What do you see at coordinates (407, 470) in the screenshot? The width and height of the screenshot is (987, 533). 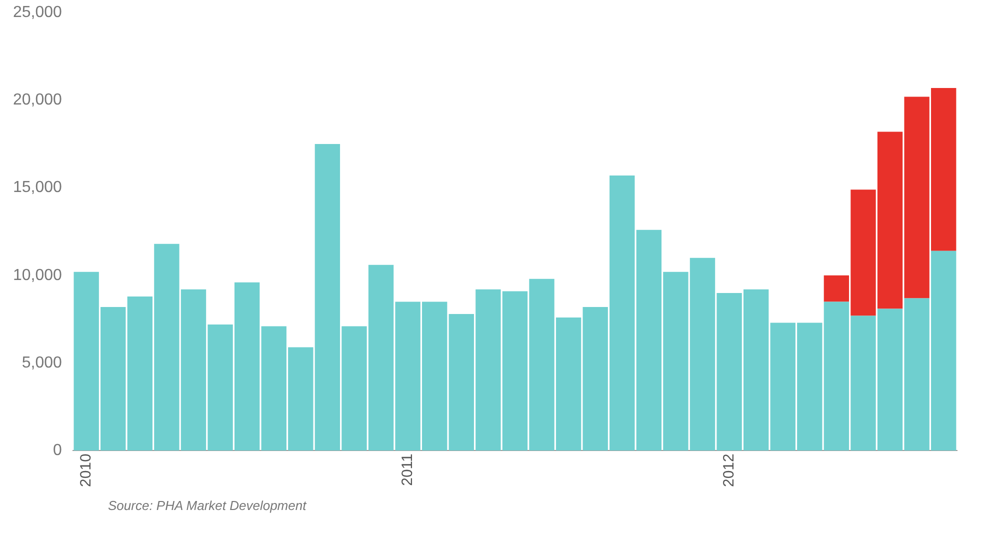 I see `x-tick-label: 2011` at bounding box center [407, 470].